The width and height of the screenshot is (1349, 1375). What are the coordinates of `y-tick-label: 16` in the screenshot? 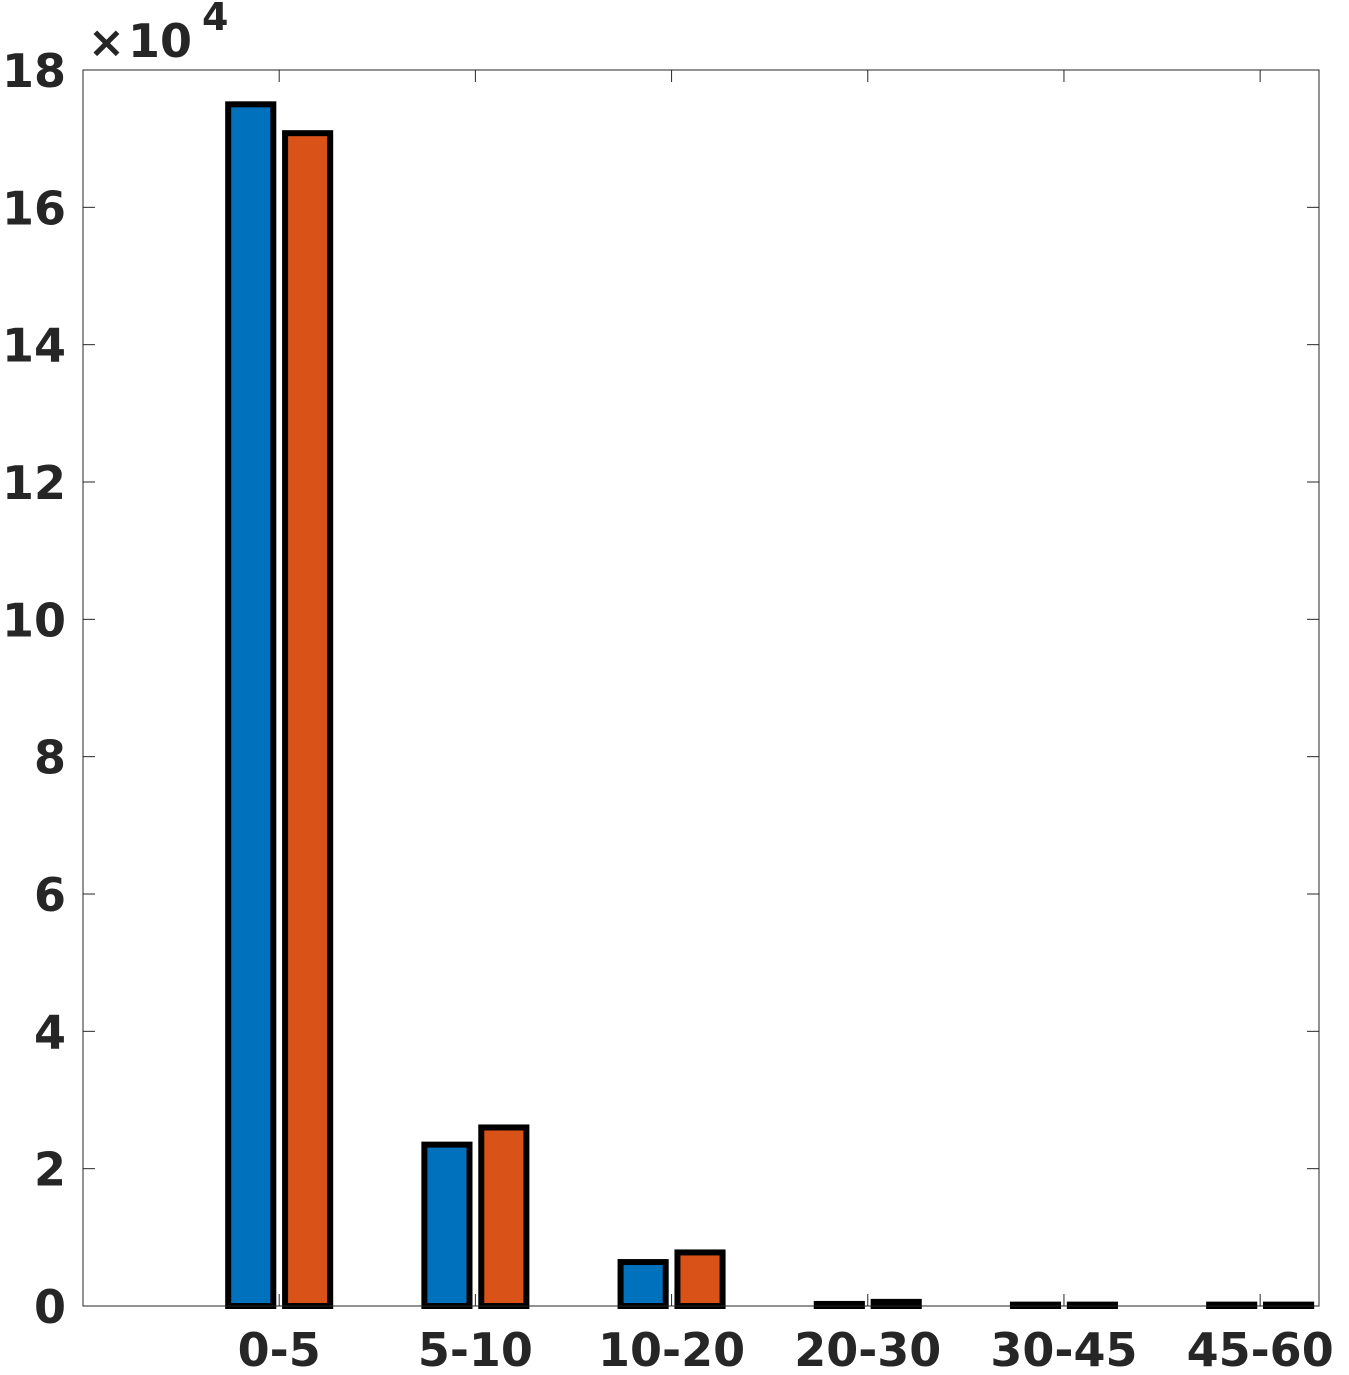 It's located at (34, 208).